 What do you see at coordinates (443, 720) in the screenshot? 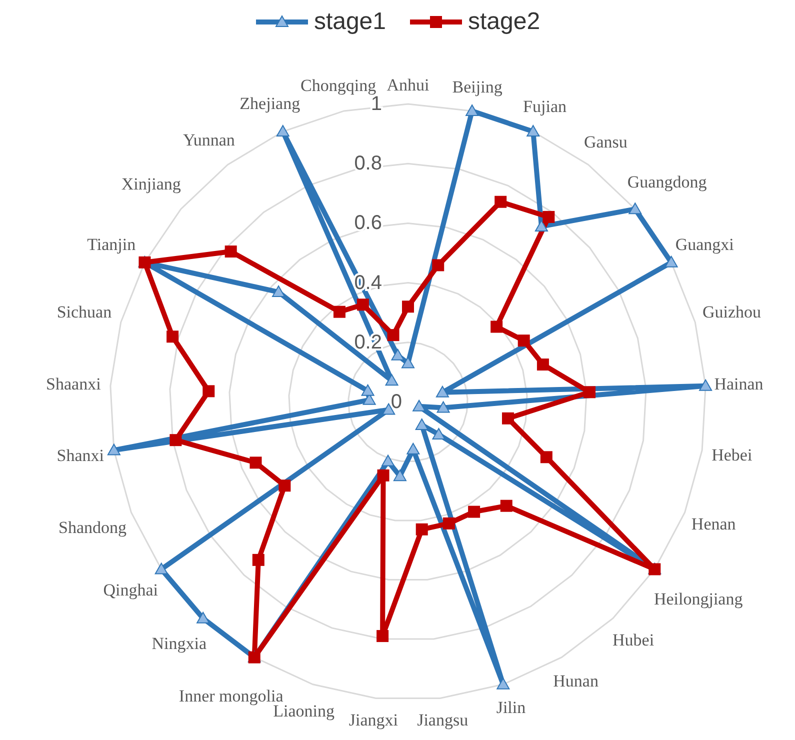
I see `spoke-label: Jiangsu` at bounding box center [443, 720].